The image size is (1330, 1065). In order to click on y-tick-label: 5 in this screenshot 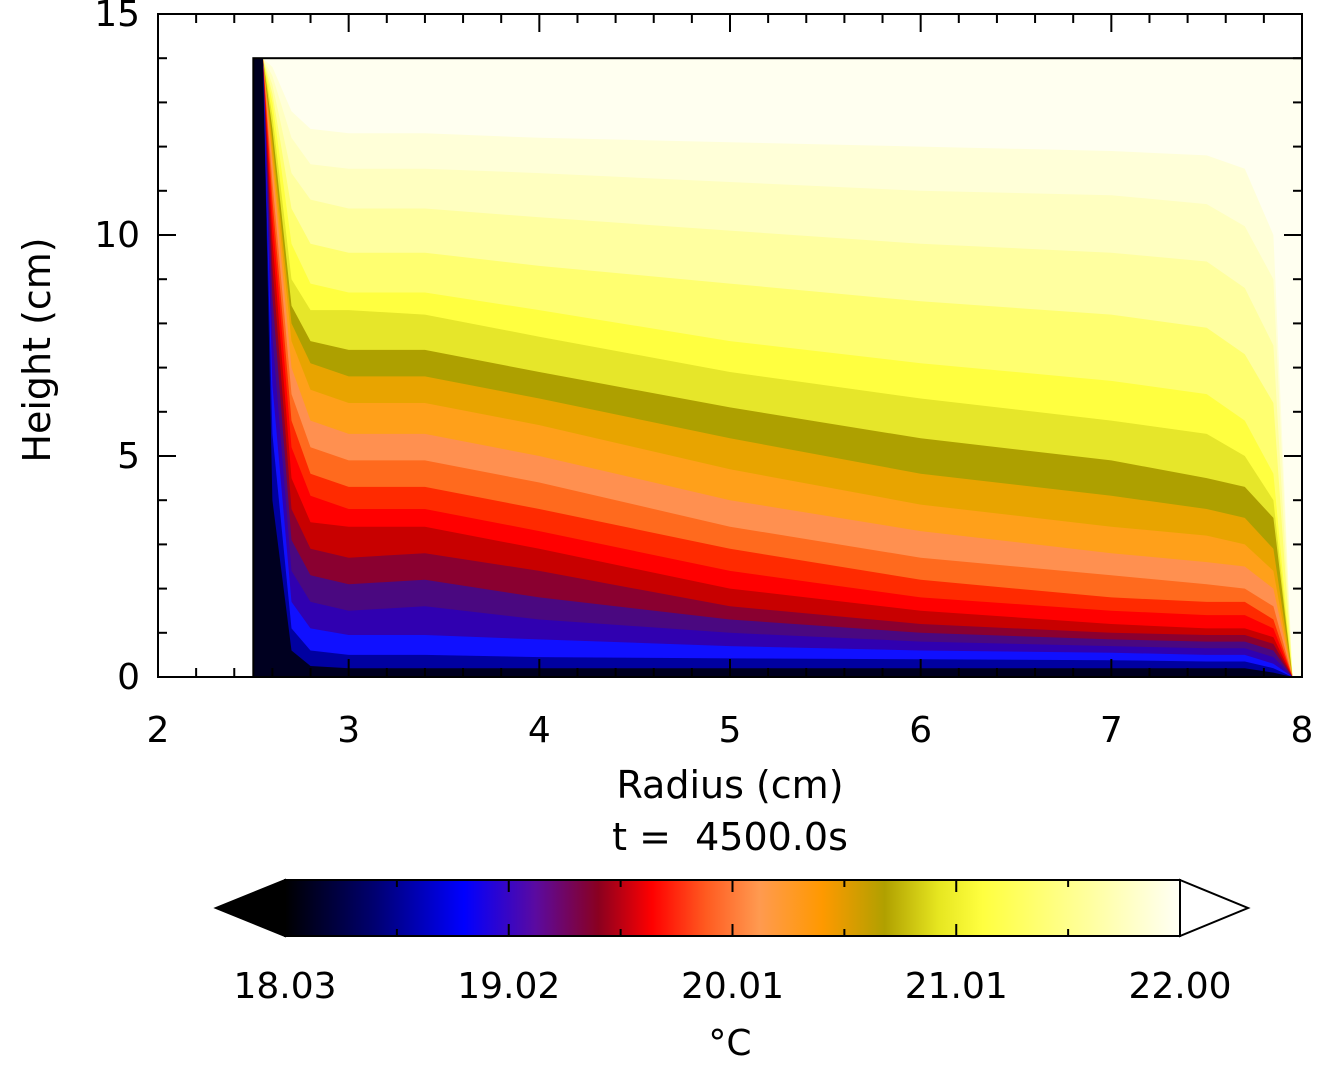, I will do `click(128, 456)`.